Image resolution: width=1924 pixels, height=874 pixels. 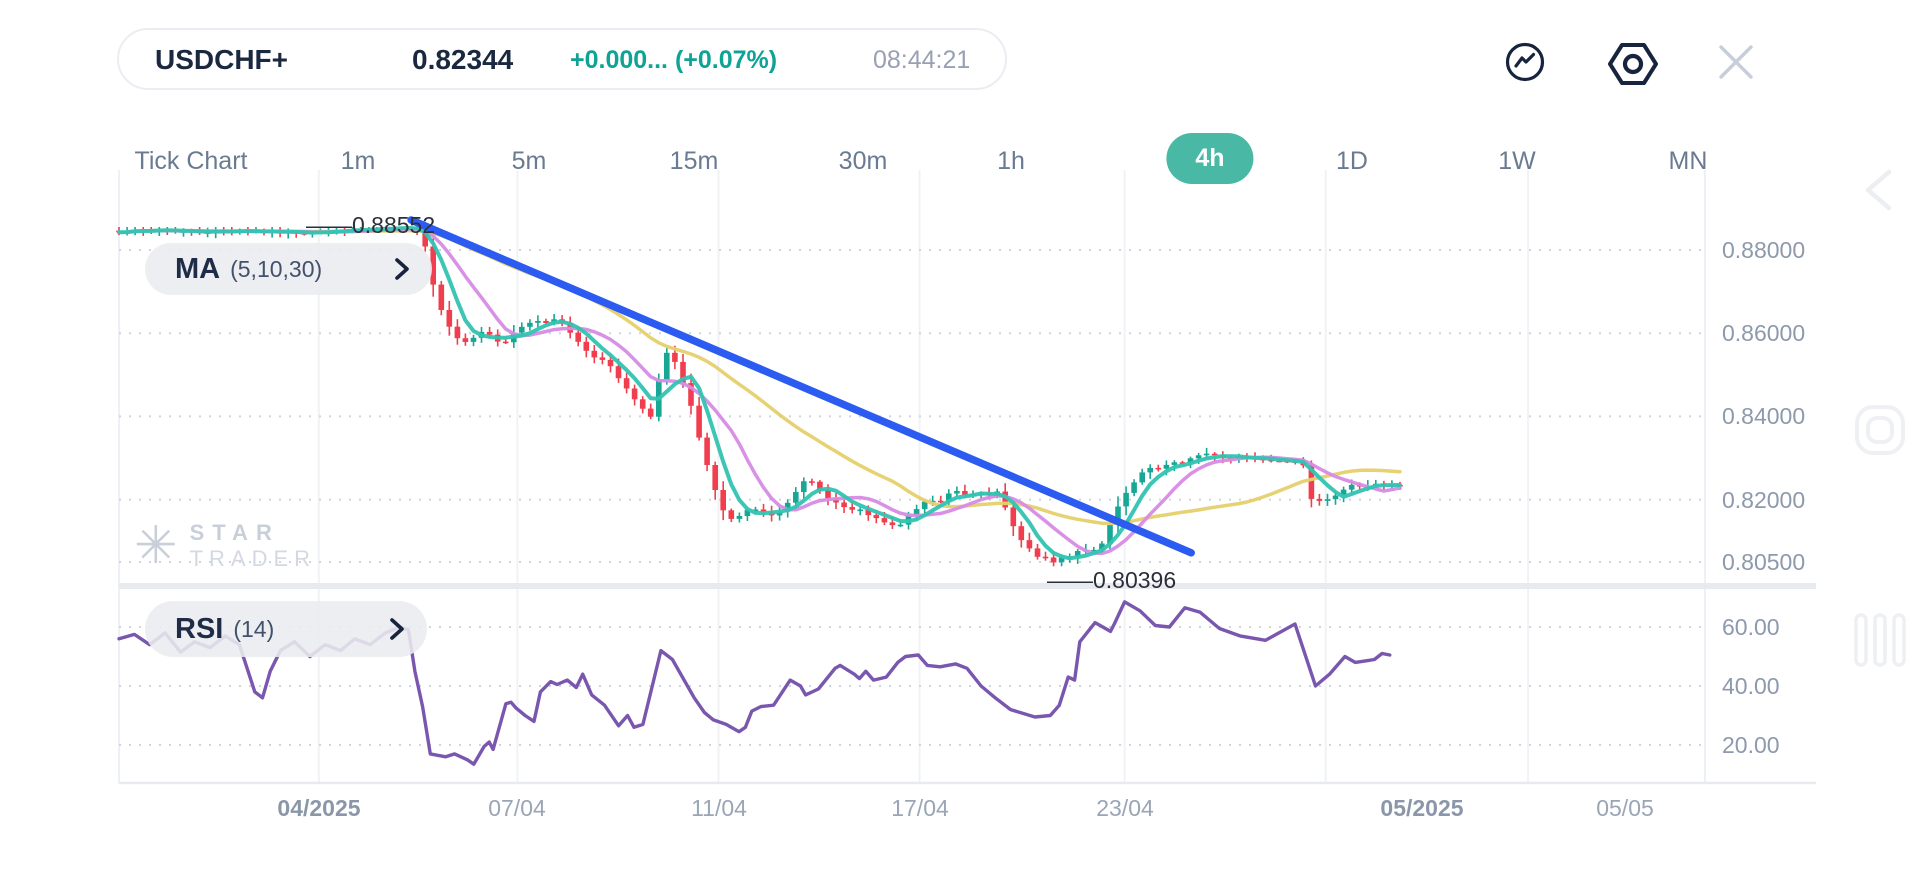 I want to click on tab-tick-chart: Tick Chart, so click(x=191, y=161).